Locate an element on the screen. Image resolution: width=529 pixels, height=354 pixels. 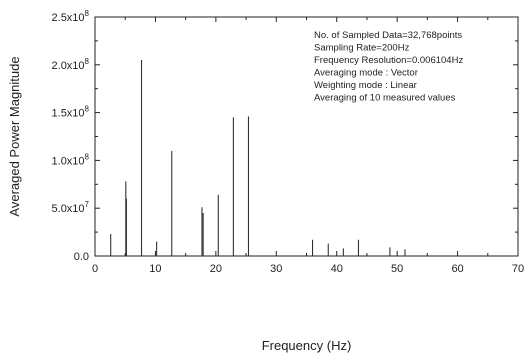
y-tick-label: 1.0x10⁸ is located at coordinates (71, 159).